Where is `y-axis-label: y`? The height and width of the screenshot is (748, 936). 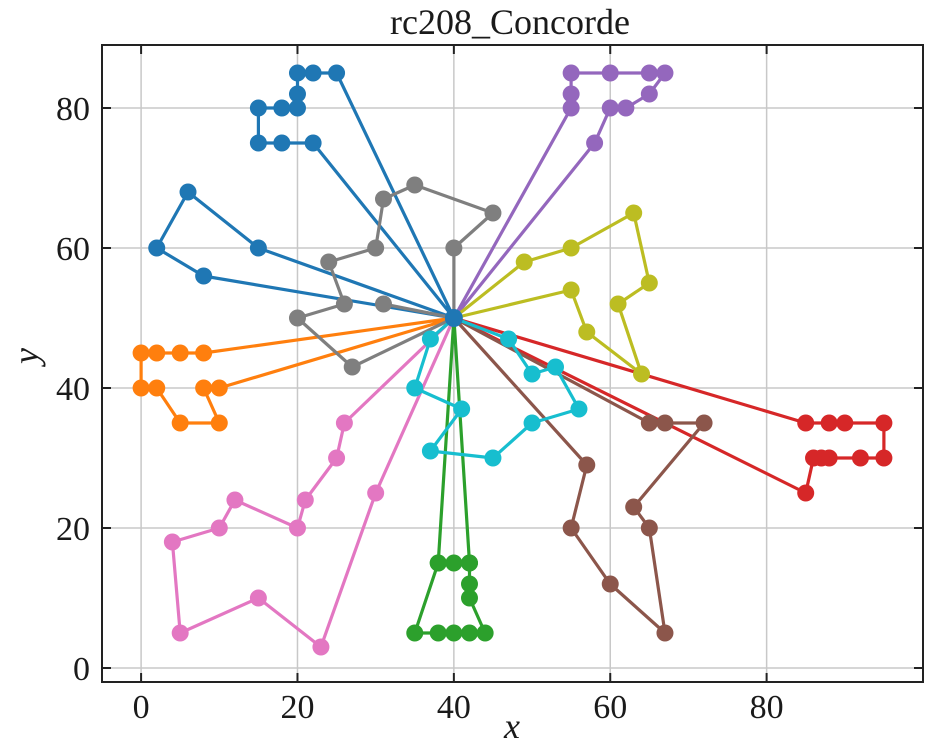 y-axis-label: y is located at coordinates (26, 357).